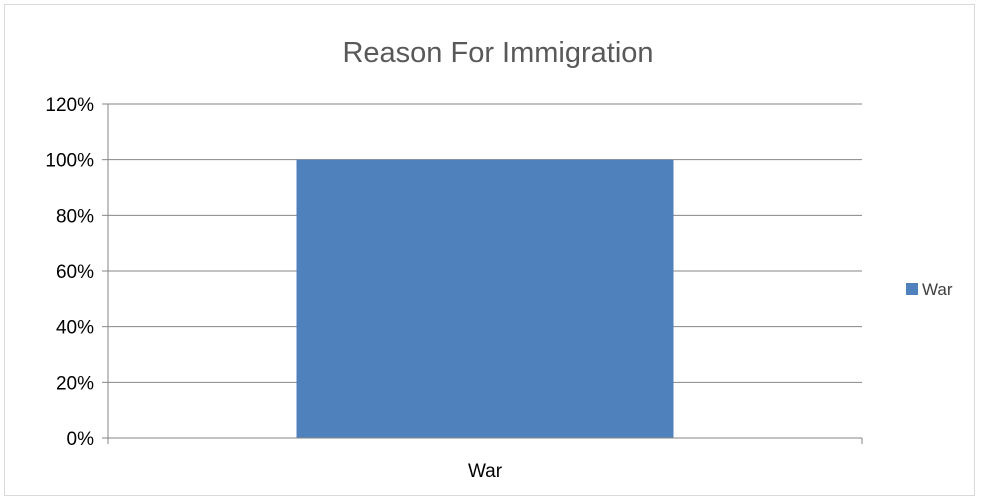  Describe the element at coordinates (912, 289) in the screenshot. I see `legend-swatch` at that location.